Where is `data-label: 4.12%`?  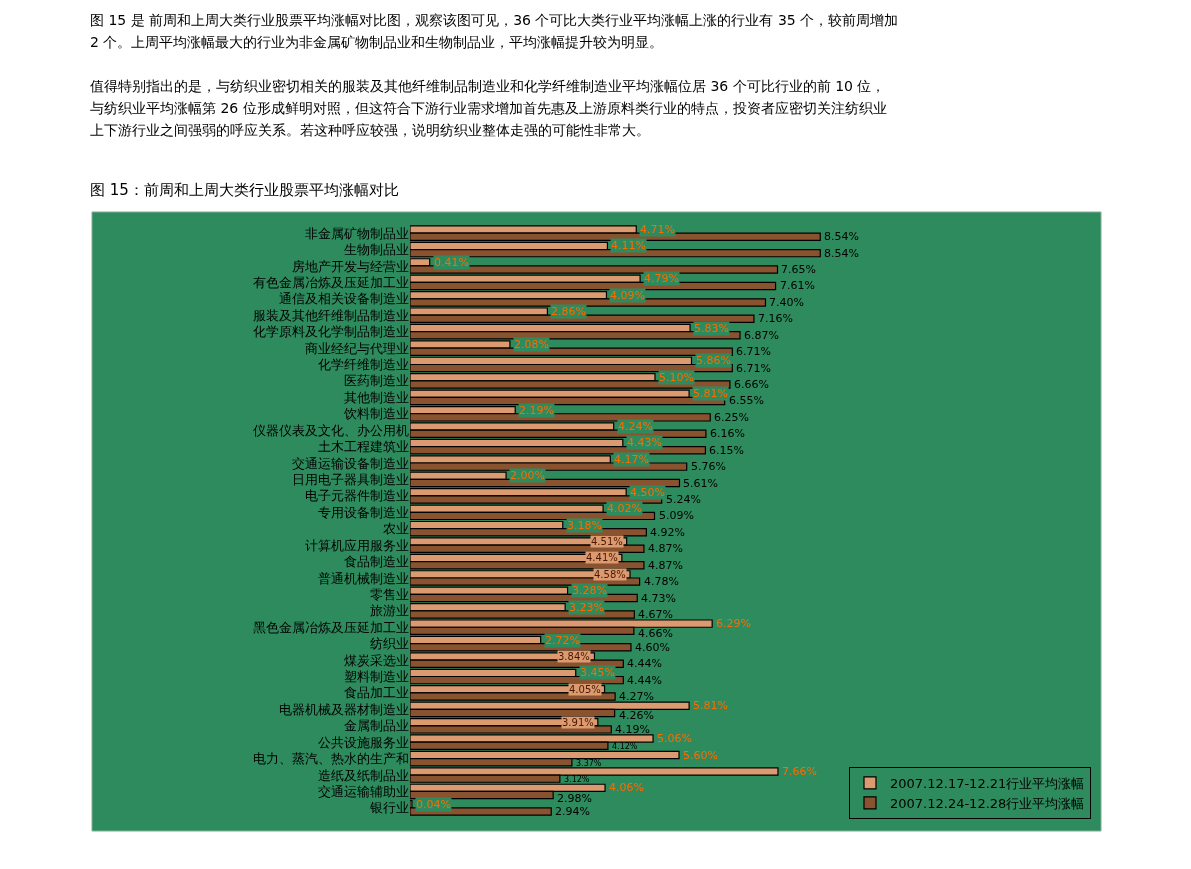 data-label: 4.12% is located at coordinates (625, 746).